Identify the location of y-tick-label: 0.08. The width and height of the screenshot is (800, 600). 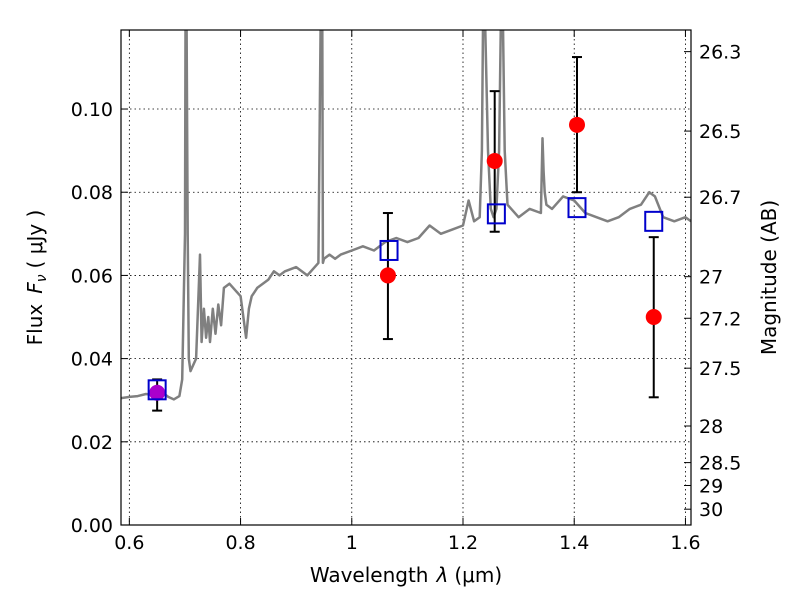
(92, 193).